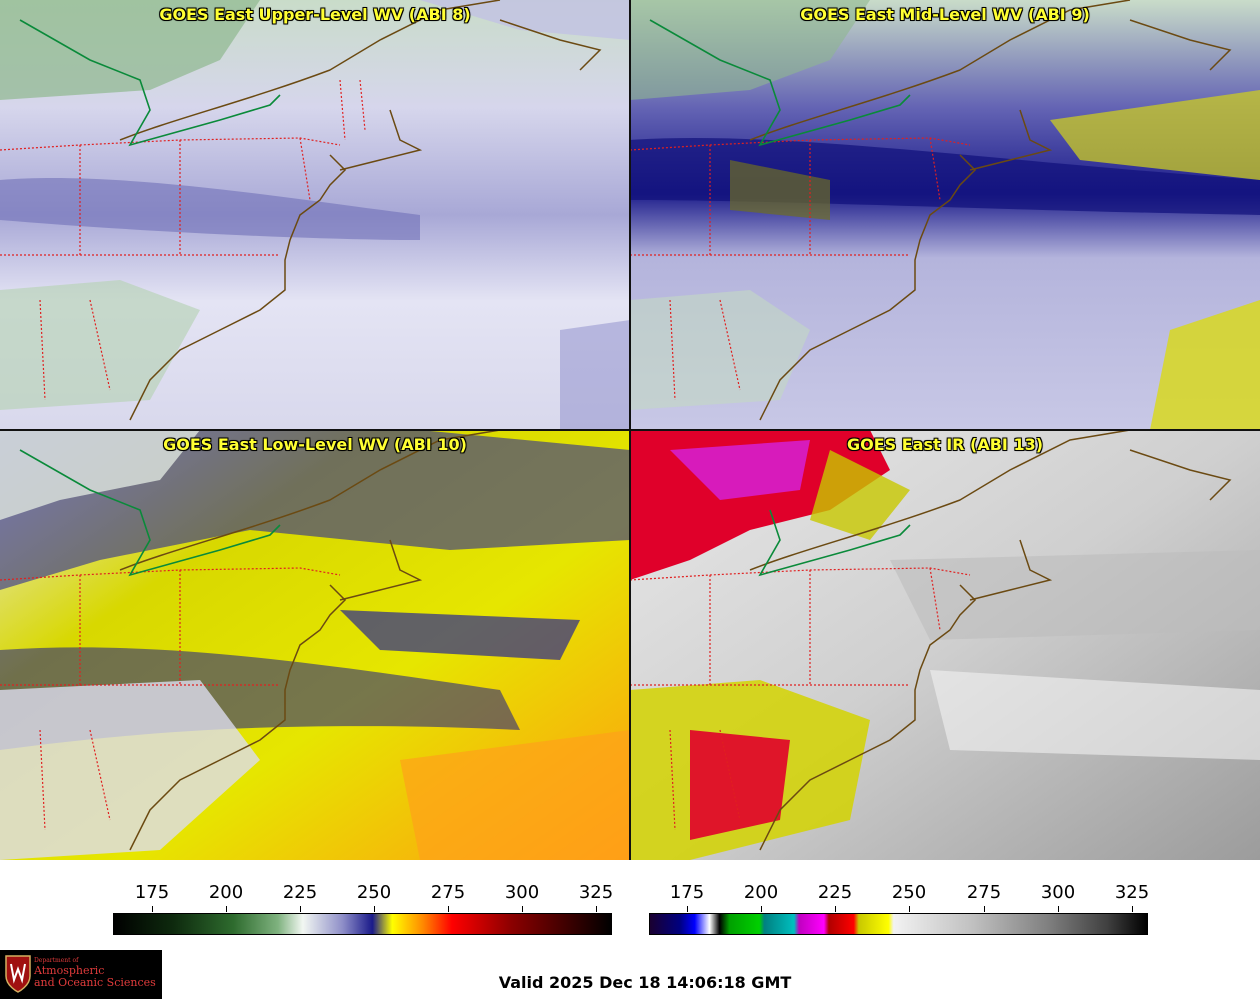 The image size is (1260, 999). I want to click on ir-tick-label: 200, so click(761, 892).